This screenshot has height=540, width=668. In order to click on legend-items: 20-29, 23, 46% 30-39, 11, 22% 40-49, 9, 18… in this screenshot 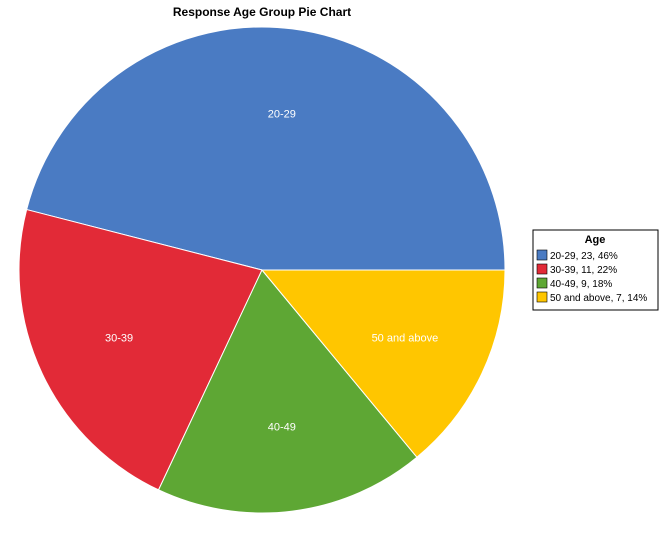, I will do `click(591, 276)`.